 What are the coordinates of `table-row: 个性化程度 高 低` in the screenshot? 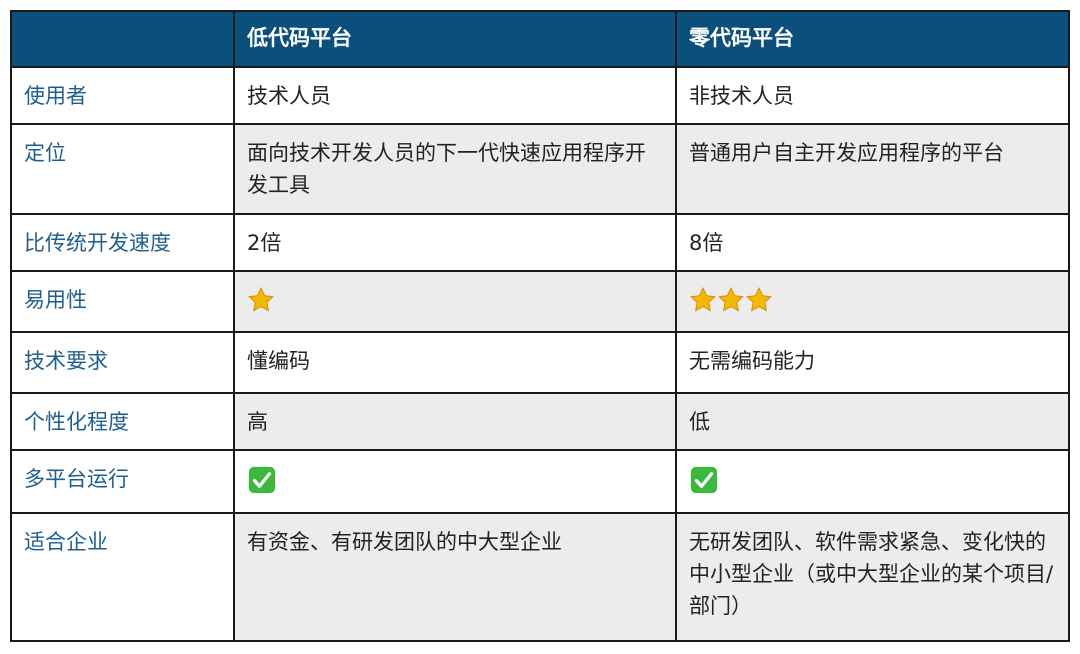 It's located at (540, 421).